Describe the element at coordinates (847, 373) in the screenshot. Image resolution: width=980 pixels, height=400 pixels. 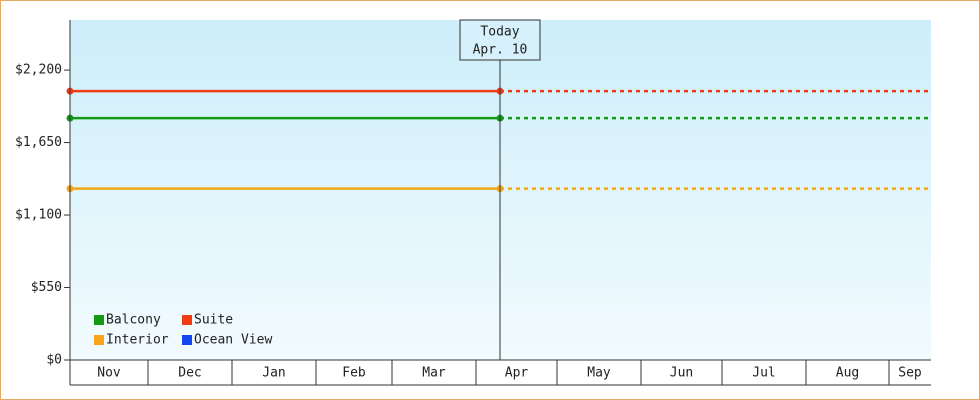
I see `x-tick-label: Aug` at that location.